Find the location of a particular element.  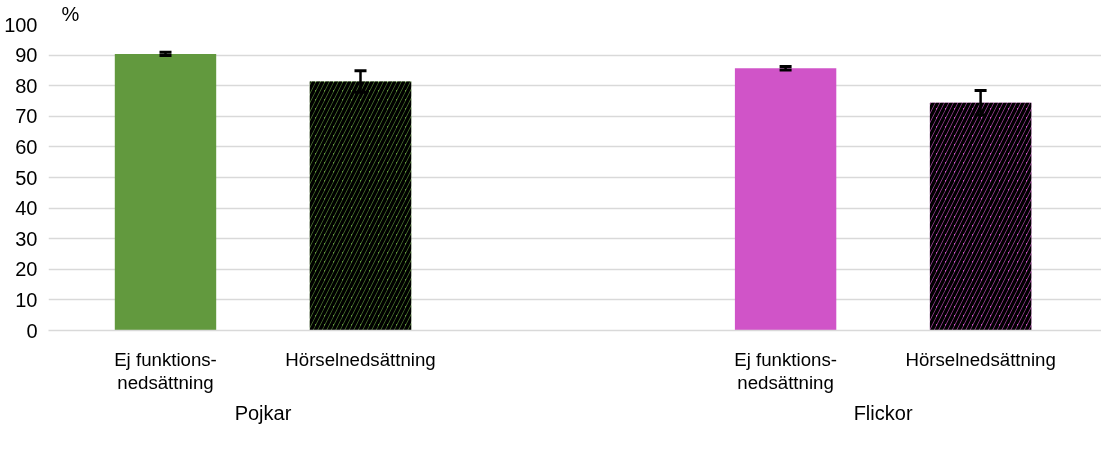

y-tick-label: 70 is located at coordinates (26, 116).